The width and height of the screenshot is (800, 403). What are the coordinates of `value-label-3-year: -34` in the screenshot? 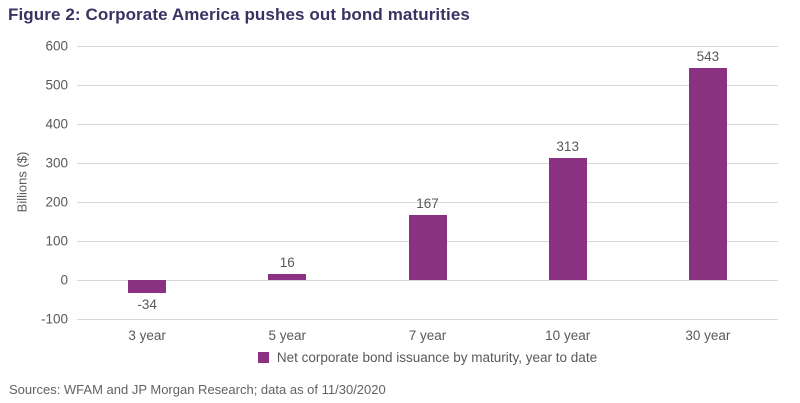 It's located at (147, 305).